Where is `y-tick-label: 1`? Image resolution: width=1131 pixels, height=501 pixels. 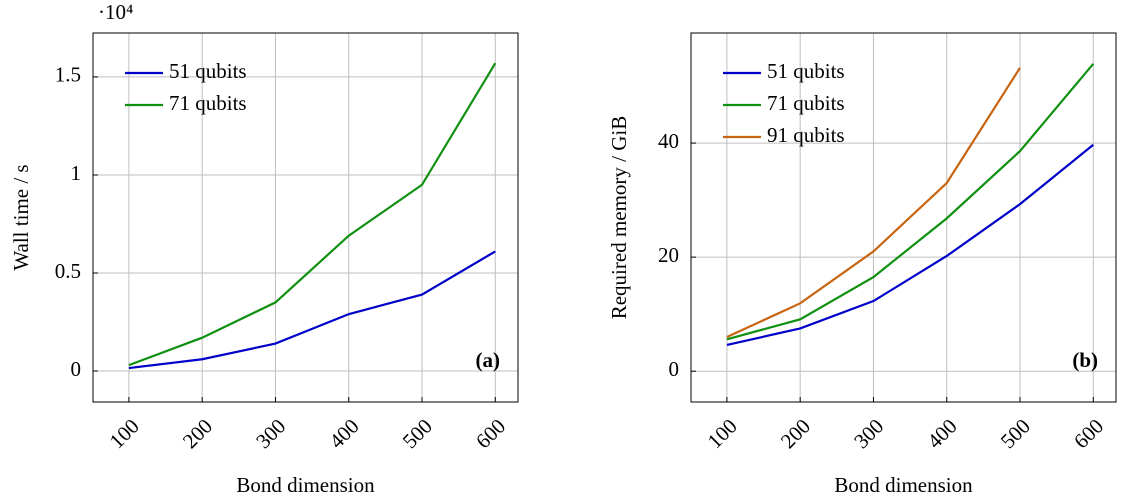 y-tick-label: 1 is located at coordinates (76, 173).